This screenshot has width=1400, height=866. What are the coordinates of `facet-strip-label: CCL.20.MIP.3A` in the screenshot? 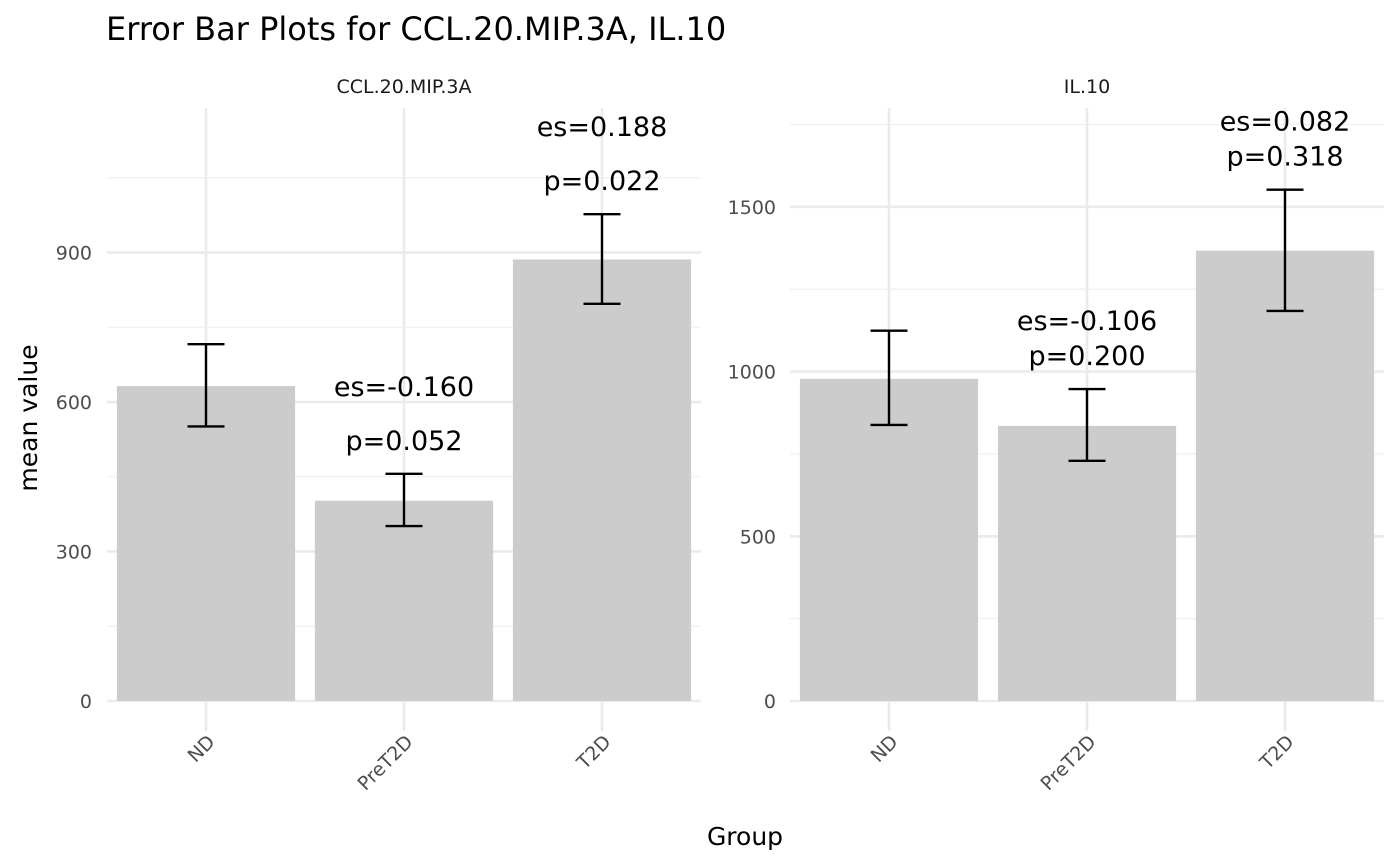 It's located at (404, 87).